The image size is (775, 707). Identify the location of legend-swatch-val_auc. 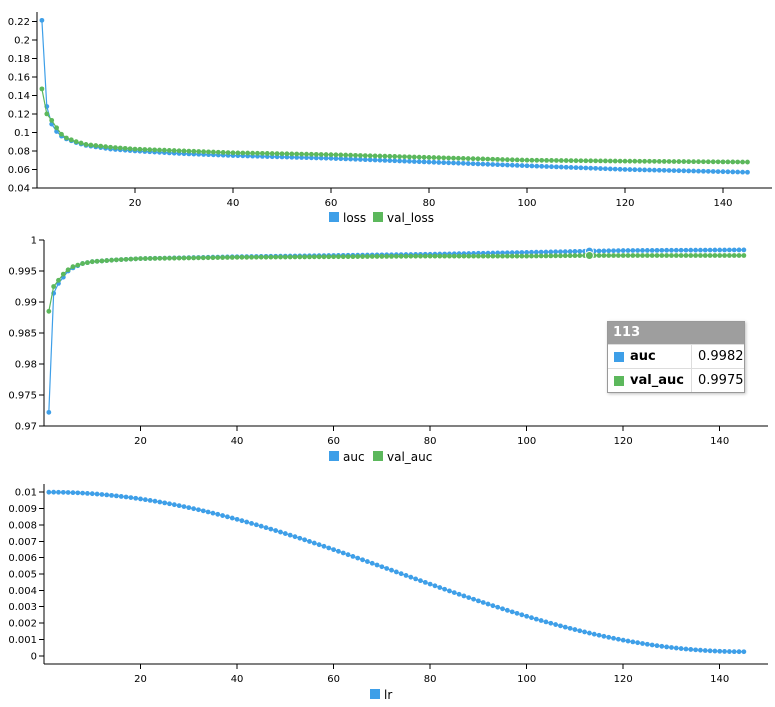
(378, 456).